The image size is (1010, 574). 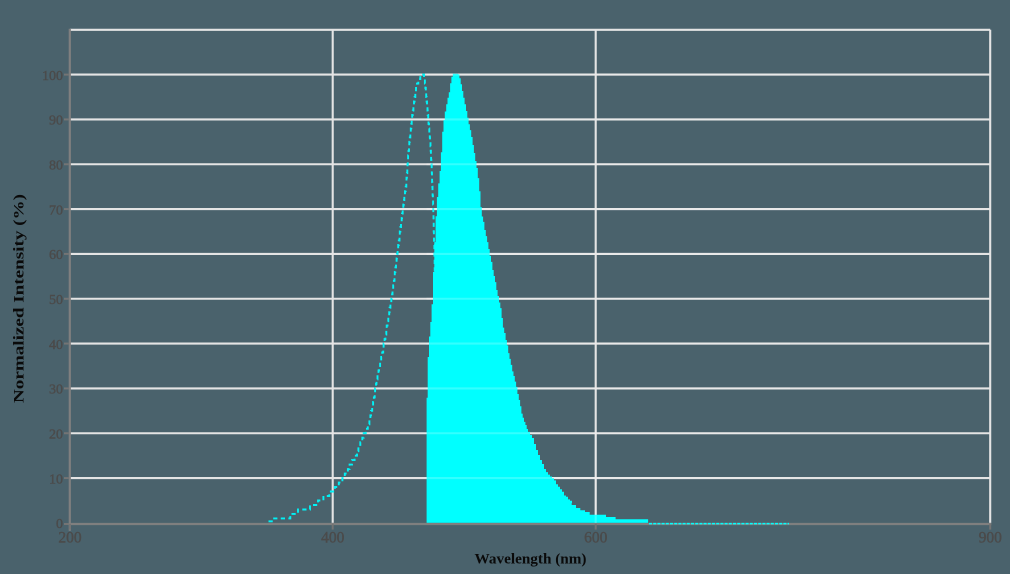 I want to click on svg-text: 0, so click(x=59, y=524).